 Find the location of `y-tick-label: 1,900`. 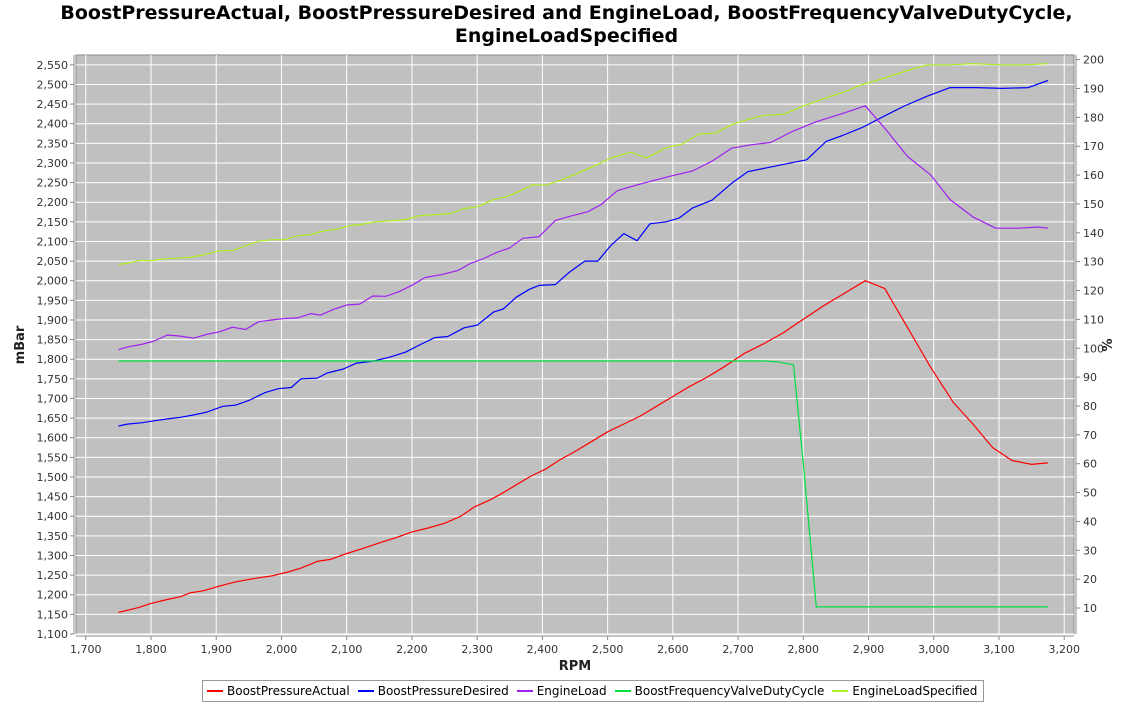

y-tick-label: 1,900 is located at coordinates (53, 320).